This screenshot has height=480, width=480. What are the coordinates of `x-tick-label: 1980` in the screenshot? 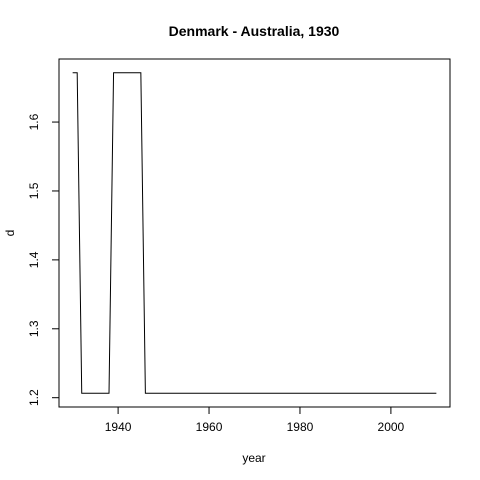 It's located at (300, 427).